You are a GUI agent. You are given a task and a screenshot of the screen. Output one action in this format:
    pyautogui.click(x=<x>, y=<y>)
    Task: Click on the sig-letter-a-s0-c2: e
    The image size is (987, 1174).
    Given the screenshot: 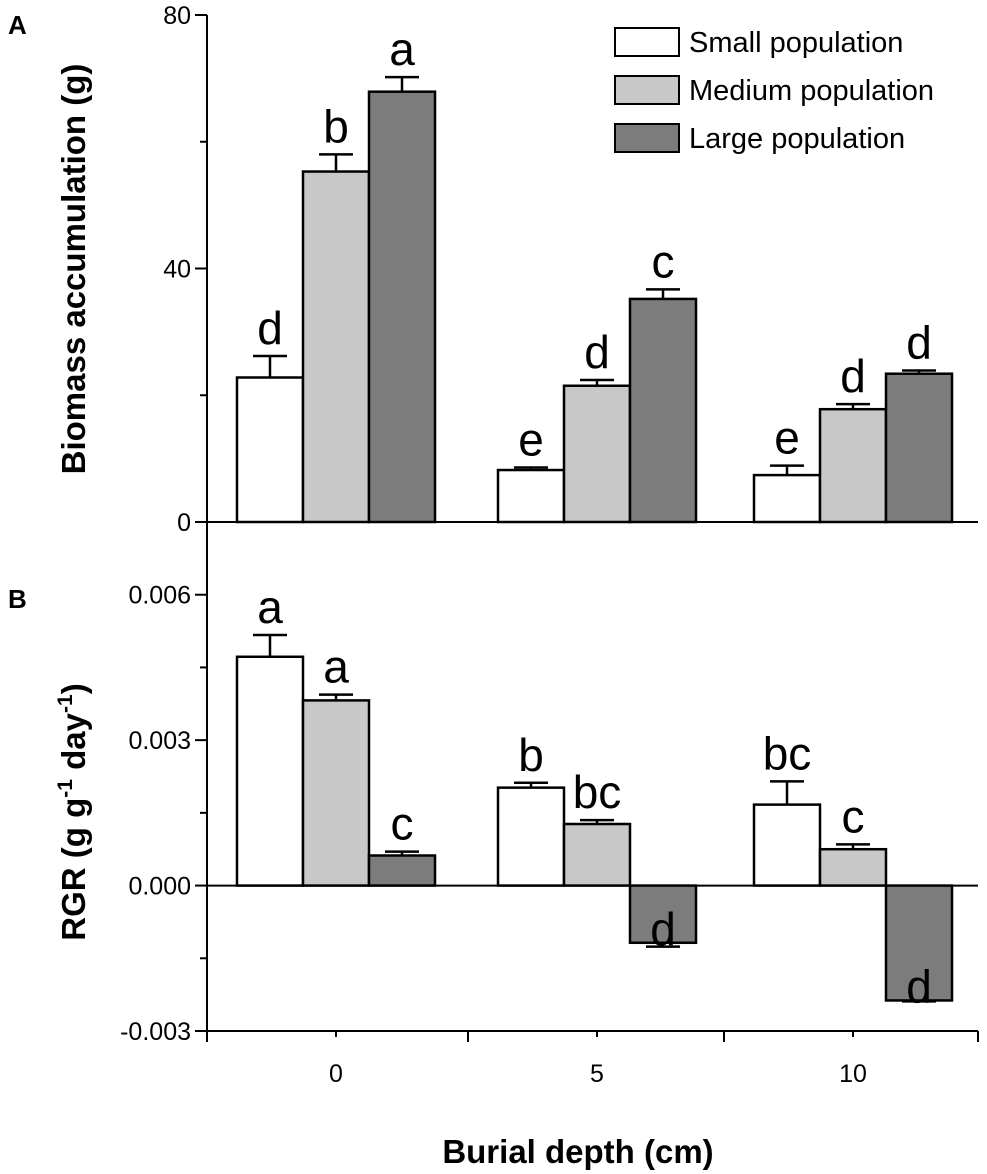 What is the action you would take?
    pyautogui.click(x=787, y=438)
    